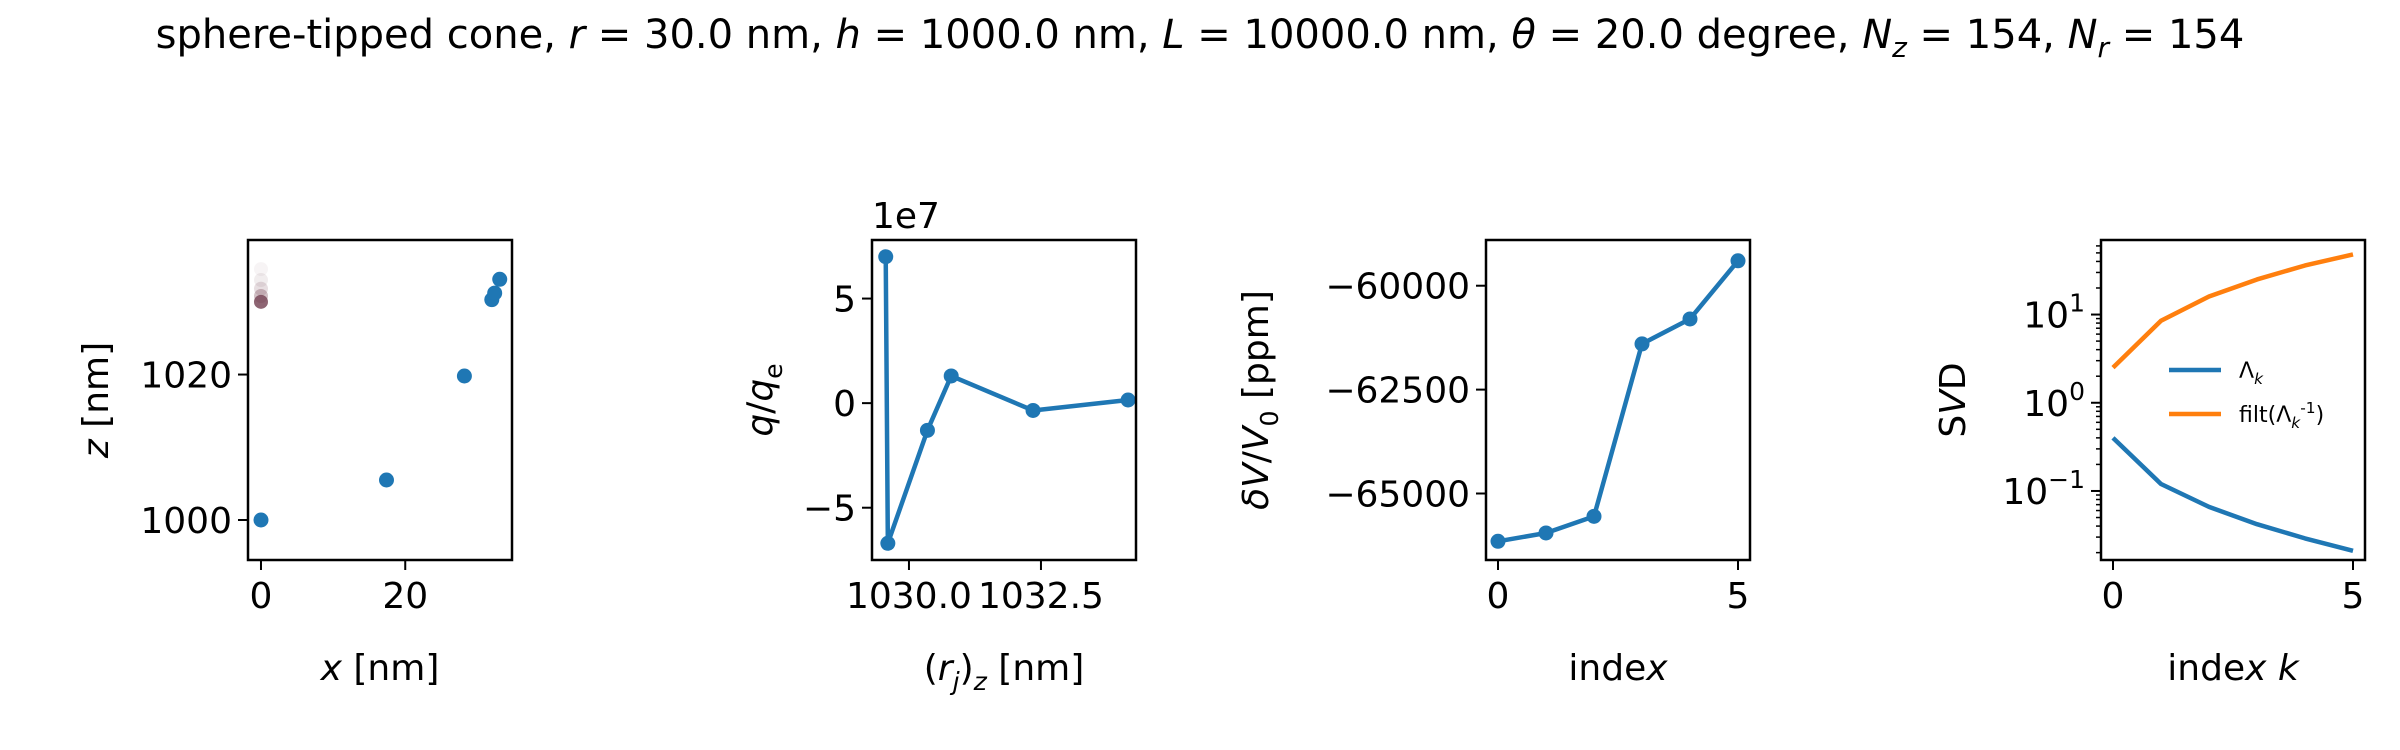 This screenshot has width=2400, height=750. Describe the element at coordinates (906, 216) in the screenshot. I see `offset-text: 1e7` at that location.